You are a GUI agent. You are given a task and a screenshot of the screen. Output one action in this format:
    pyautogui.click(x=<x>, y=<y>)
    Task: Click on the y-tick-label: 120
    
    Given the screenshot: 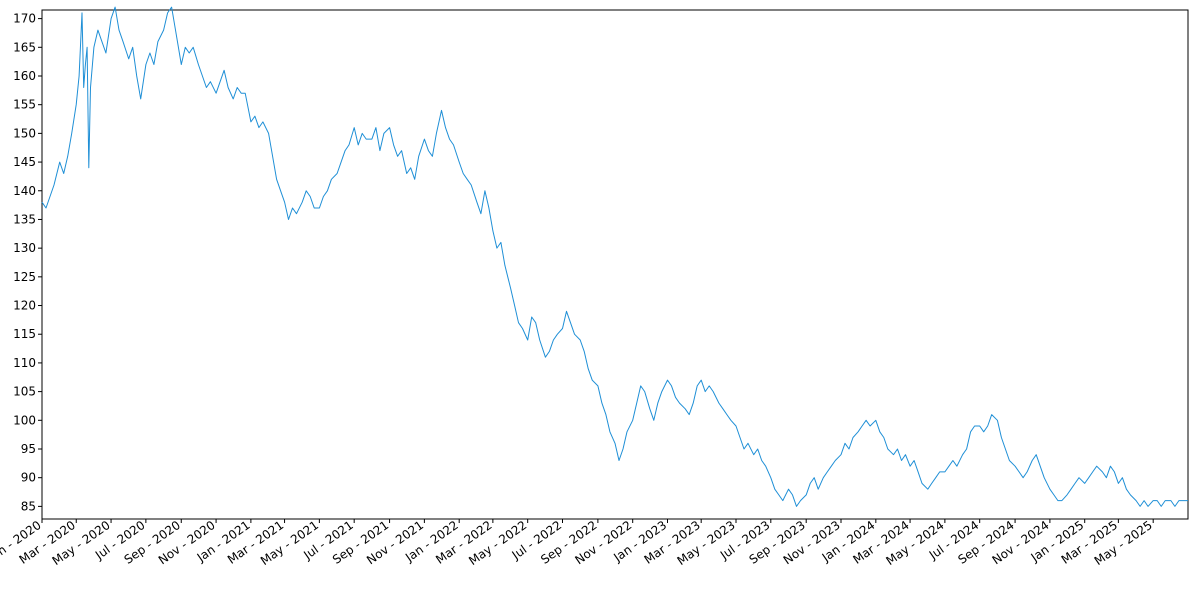 What is the action you would take?
    pyautogui.click(x=24, y=306)
    